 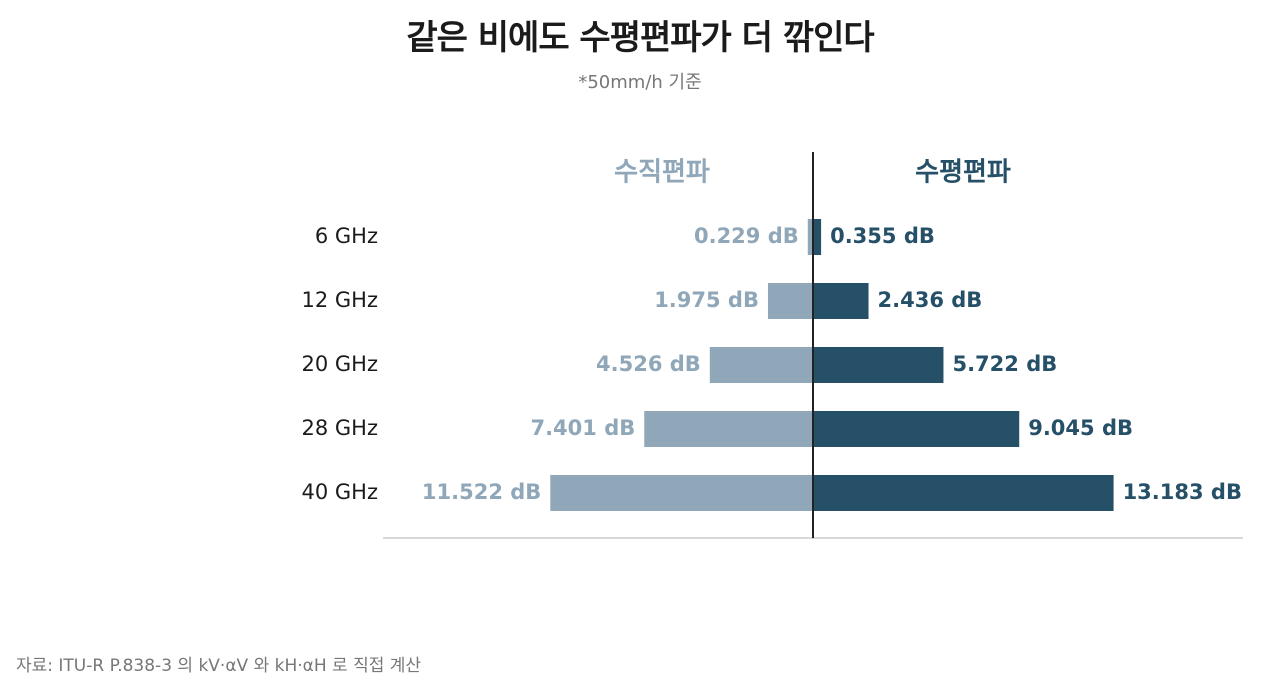 I want to click on category-label: 20 GHz, so click(x=340, y=364).